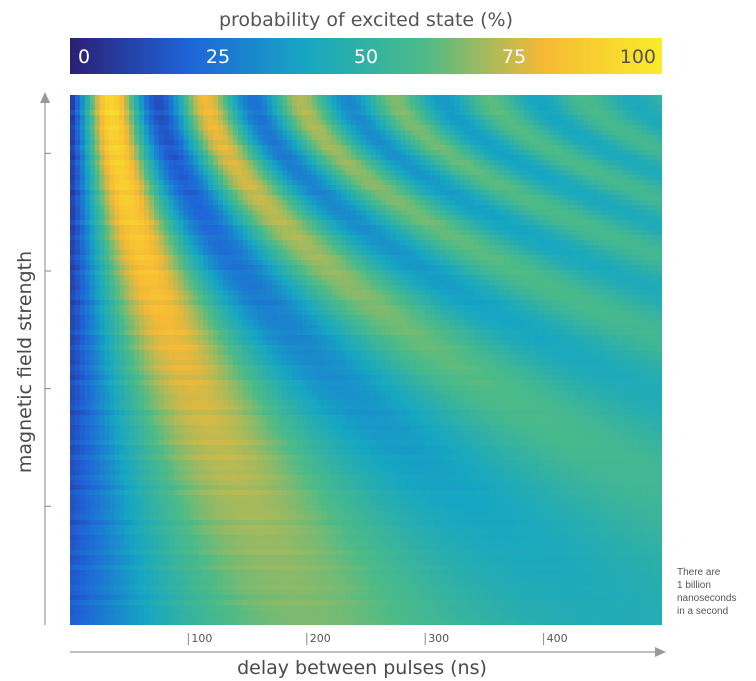 This screenshot has height=681, width=756. Describe the element at coordinates (201, 638) in the screenshot. I see `x-tick-label: 100` at that location.